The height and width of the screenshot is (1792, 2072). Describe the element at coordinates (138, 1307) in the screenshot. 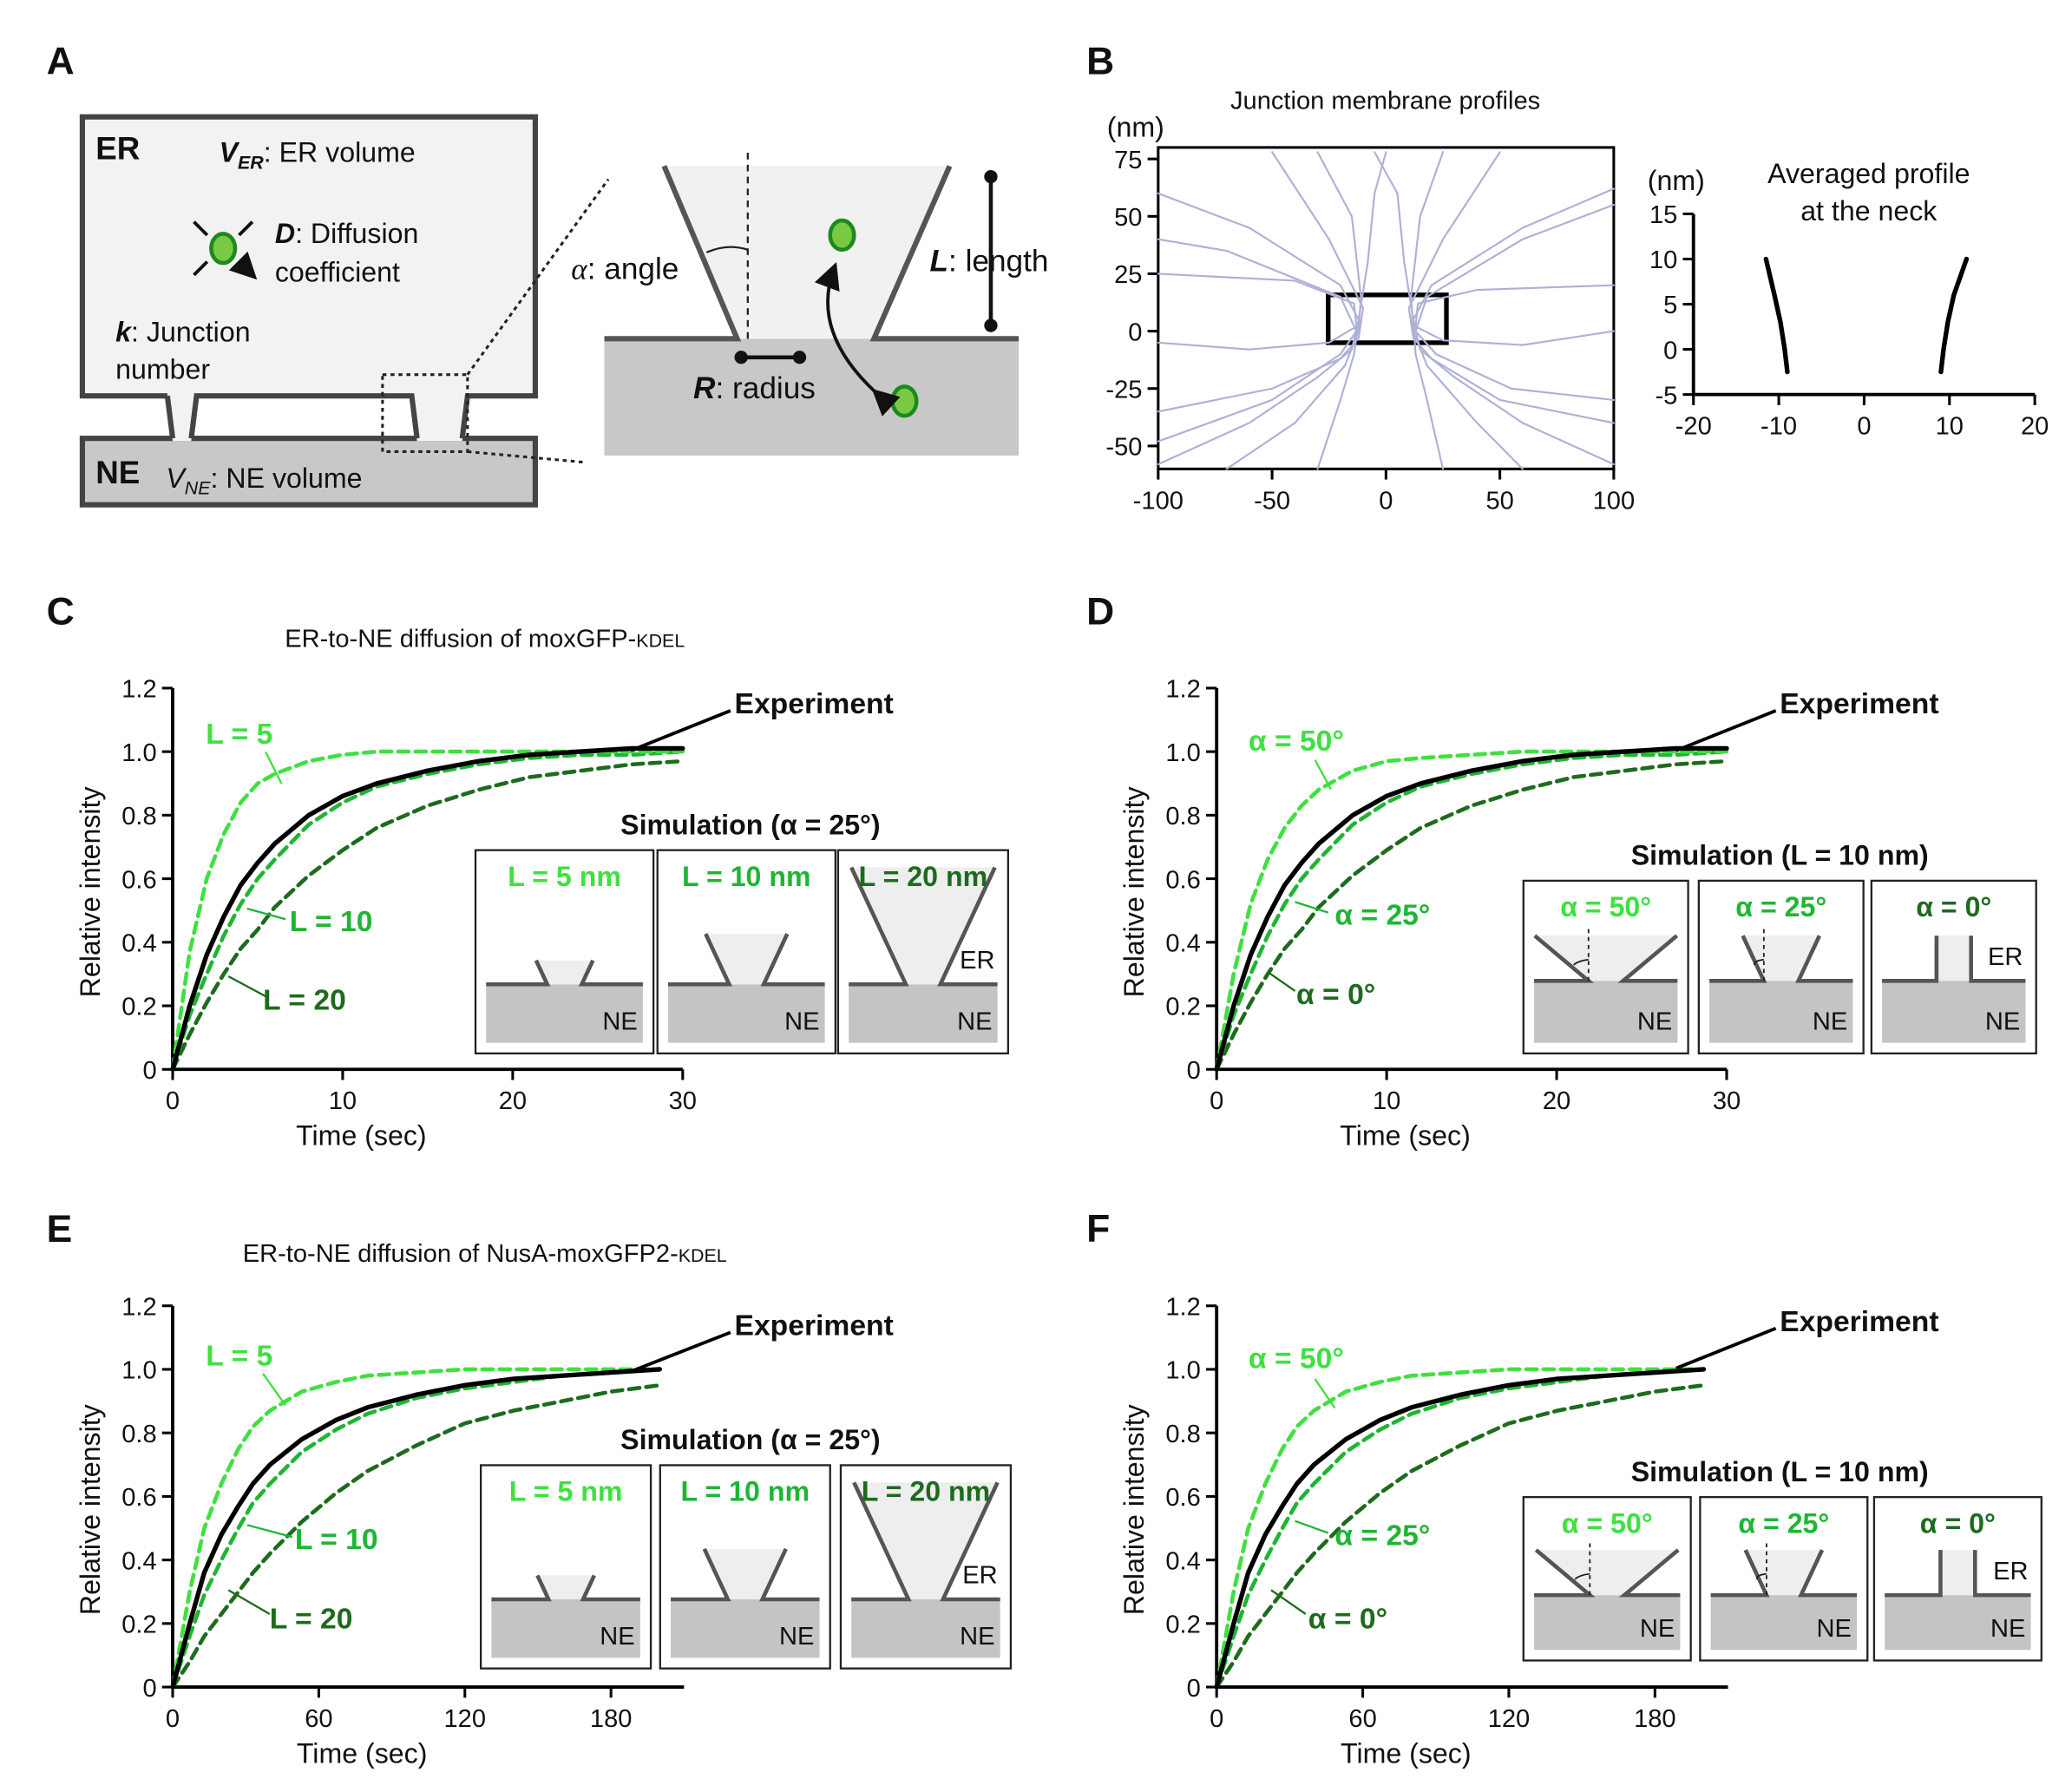

I see `y-tick-label: 1.2` at that location.